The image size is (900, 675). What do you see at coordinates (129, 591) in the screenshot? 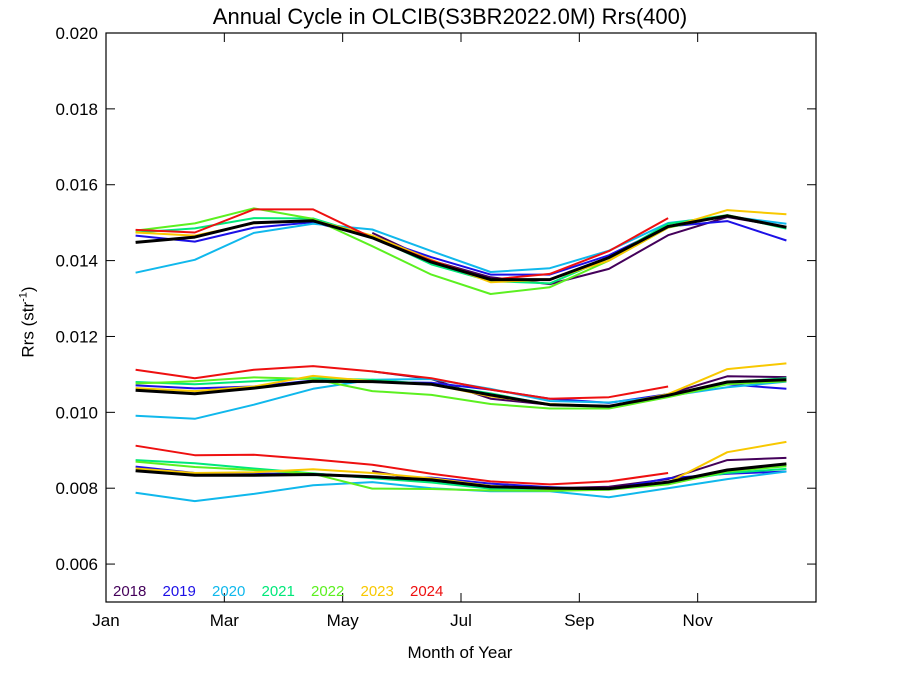
I see `legend-entry-2018: 2018` at bounding box center [129, 591].